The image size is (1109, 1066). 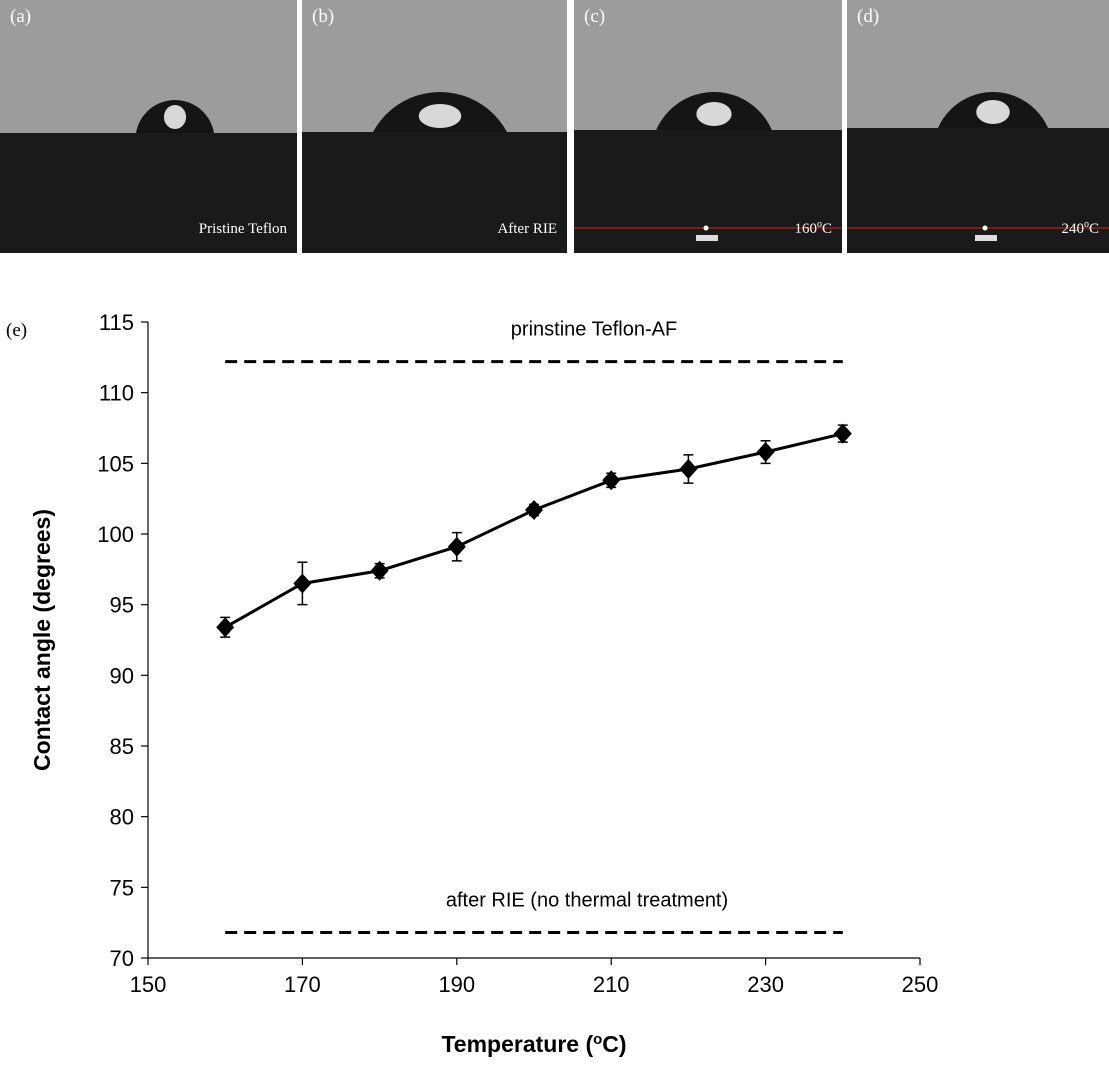 What do you see at coordinates (594, 16) in the screenshot?
I see `panel-label: (c)` at bounding box center [594, 16].